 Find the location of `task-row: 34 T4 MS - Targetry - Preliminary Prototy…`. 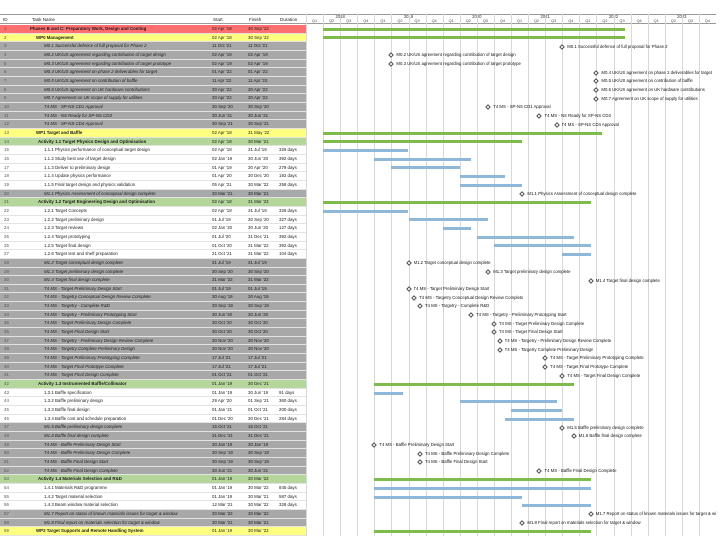

task-row: 34 T4 MS - Targetry - Preliminary Prototy… is located at coordinates (153, 315).